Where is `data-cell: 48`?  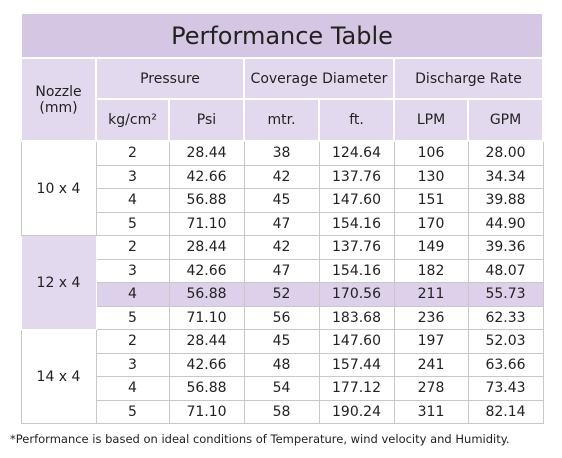 data-cell: 48 is located at coordinates (281, 364).